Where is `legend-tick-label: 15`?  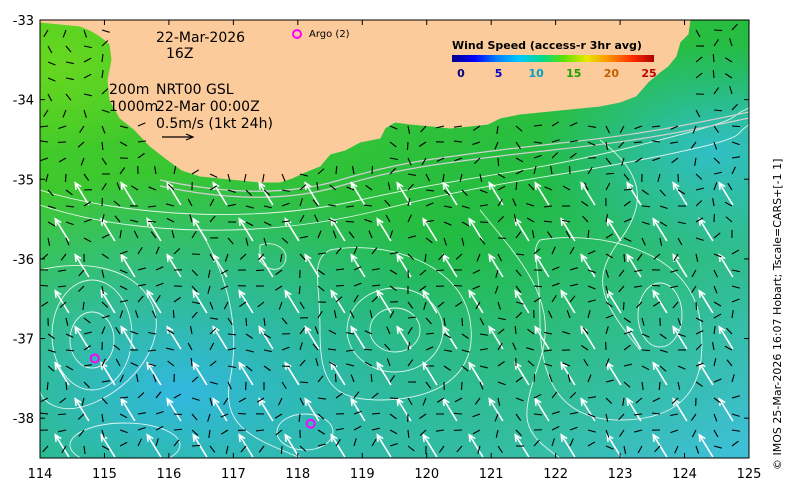
legend-tick-label: 15 is located at coordinates (573, 73).